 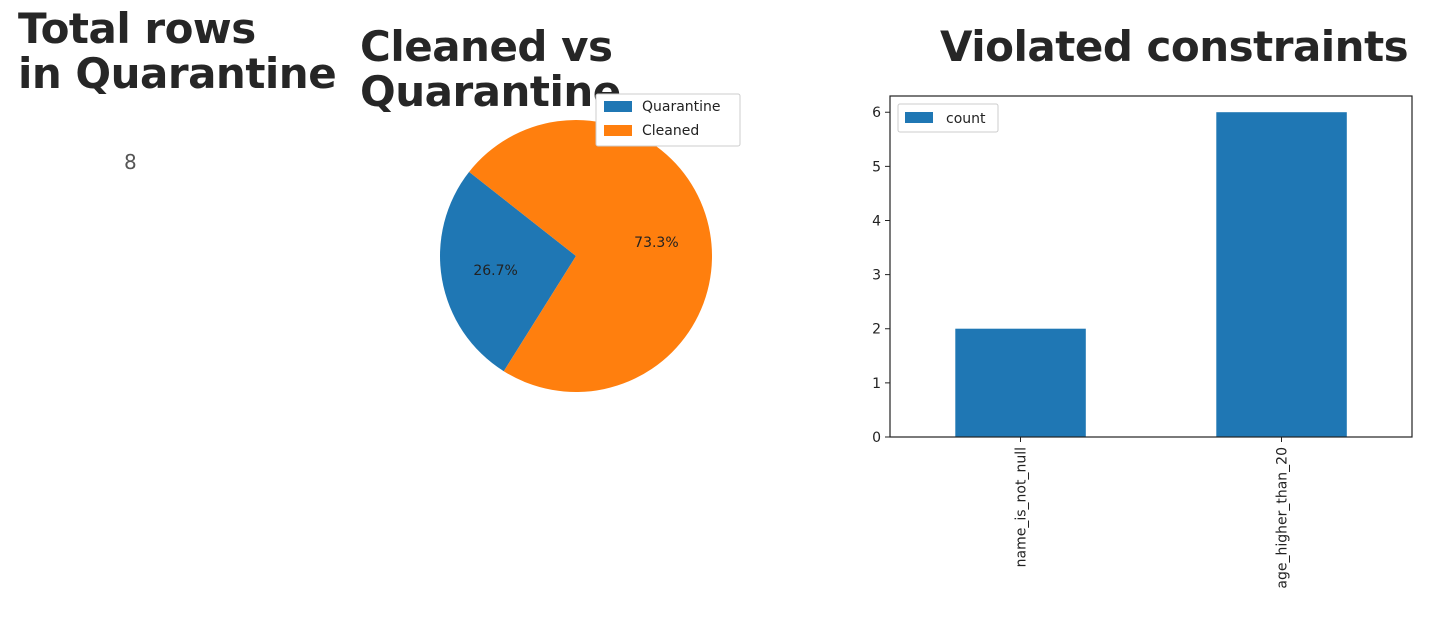 I want to click on x-axis: name_is_not_null age_higher_than_20, so click(x=1152, y=513).